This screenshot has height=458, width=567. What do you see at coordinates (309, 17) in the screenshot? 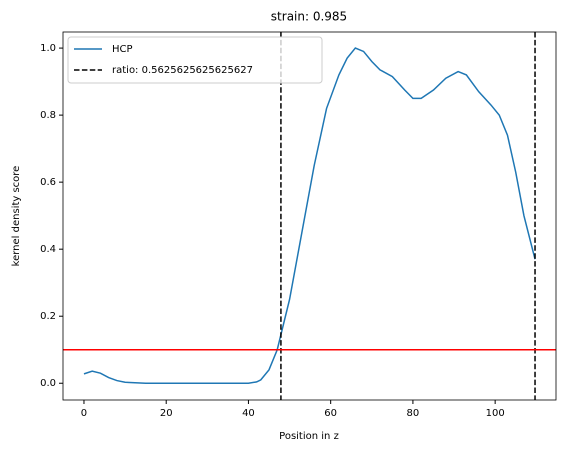
I see `chart-title: strain: 0.985` at bounding box center [309, 17].